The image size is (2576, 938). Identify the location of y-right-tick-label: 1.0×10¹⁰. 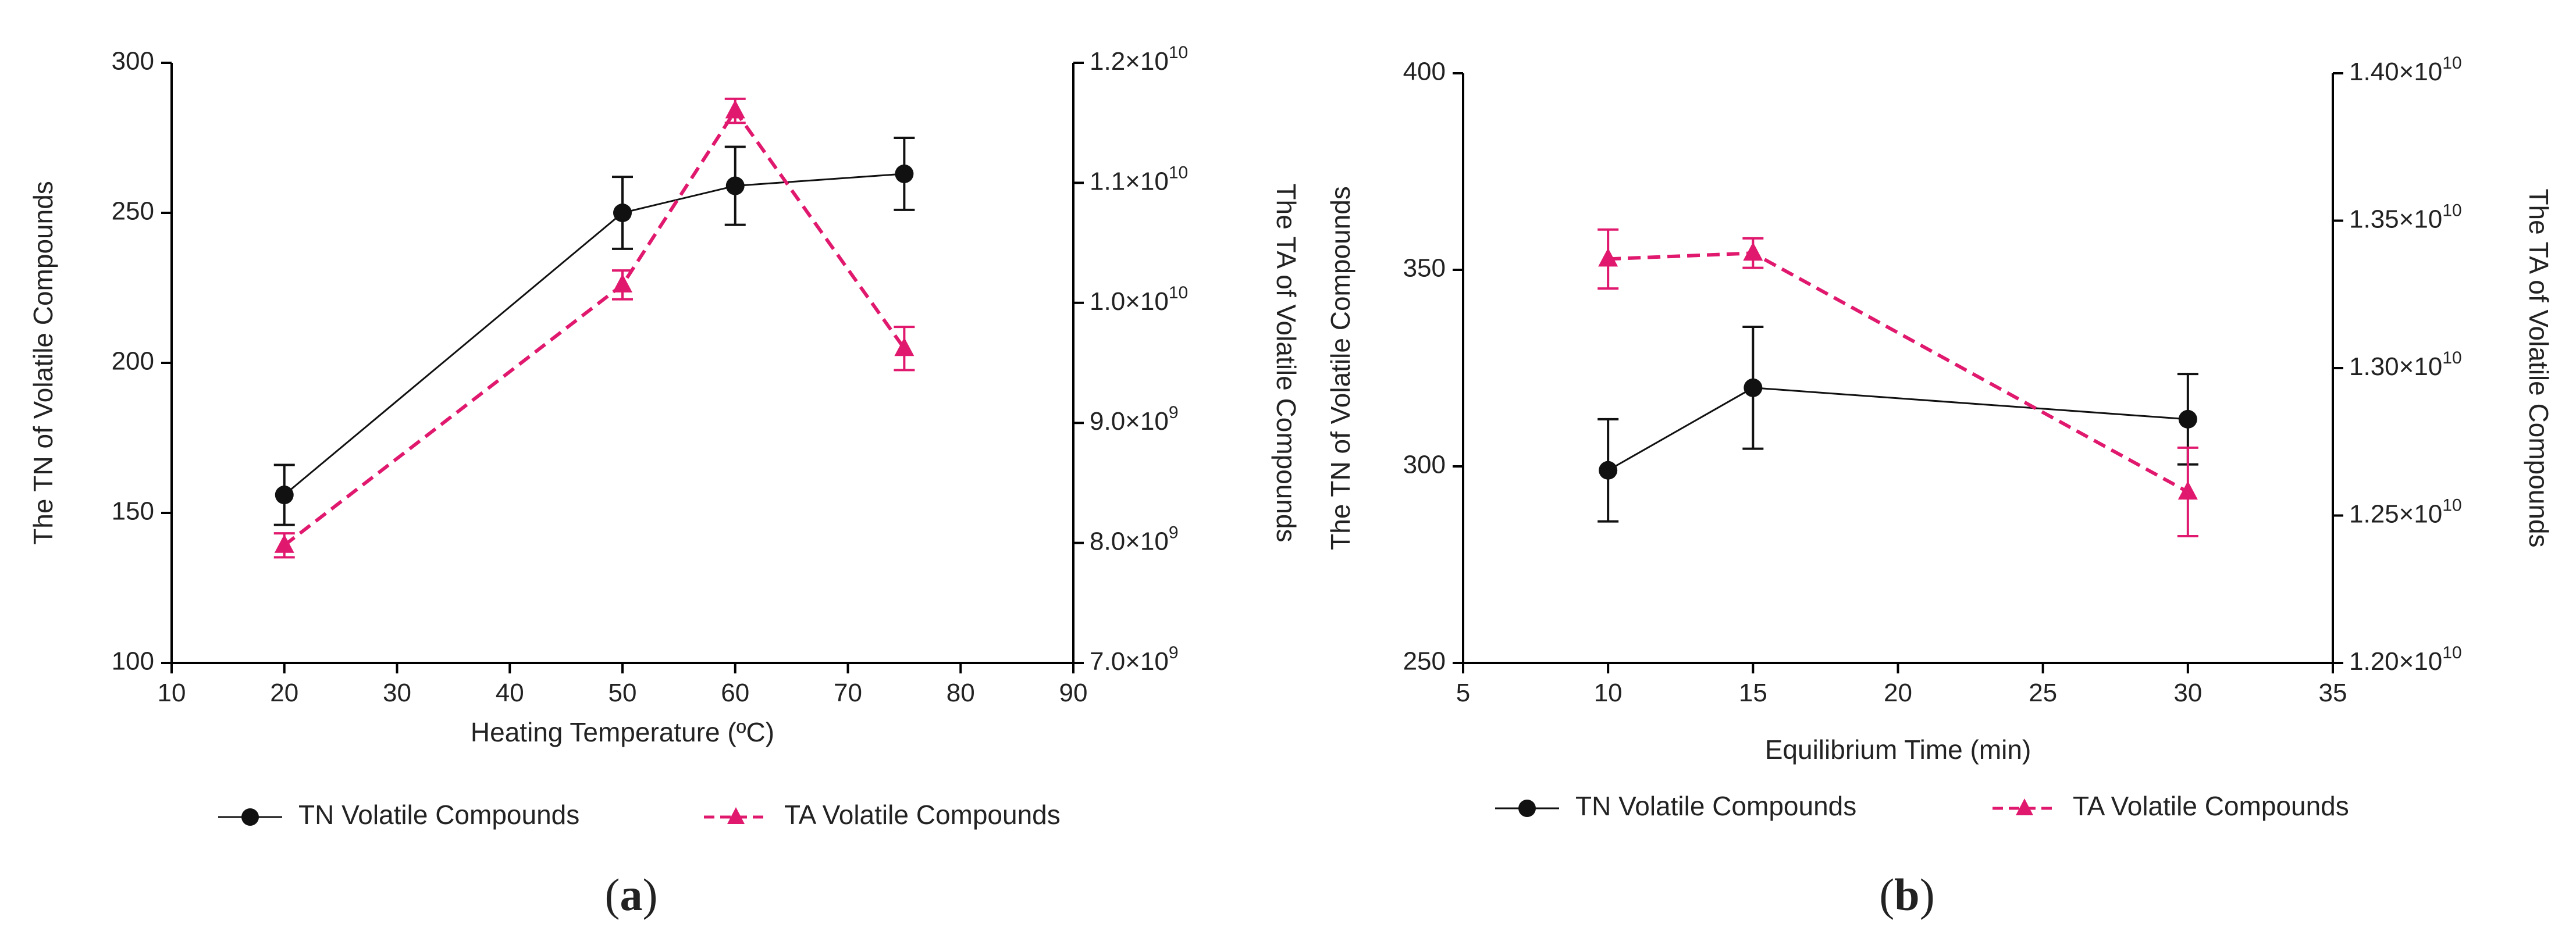
(1139, 299).